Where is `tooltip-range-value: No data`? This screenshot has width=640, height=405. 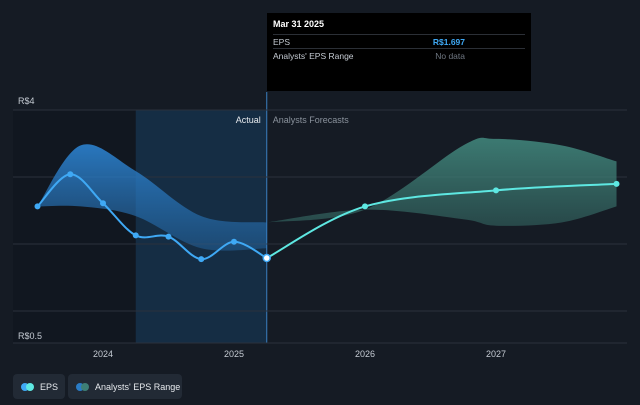
tooltip-range-value: No data is located at coordinates (450, 55).